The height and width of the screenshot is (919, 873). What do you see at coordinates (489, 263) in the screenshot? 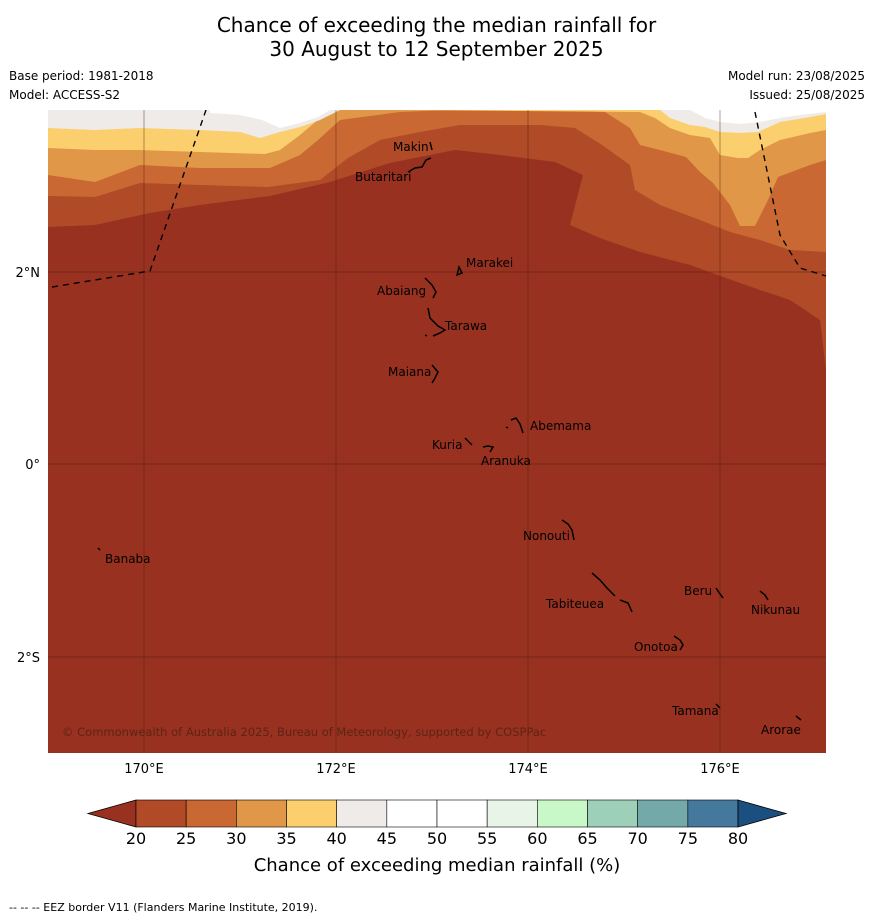
I see `label-marakei: Marakei` at bounding box center [489, 263].